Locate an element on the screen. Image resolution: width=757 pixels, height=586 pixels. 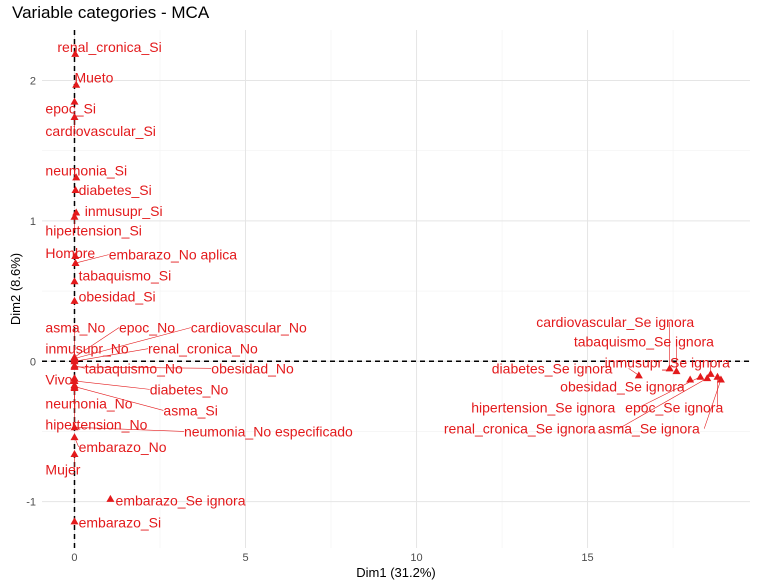
point-label: embarazo_No aplica is located at coordinates (173, 255).